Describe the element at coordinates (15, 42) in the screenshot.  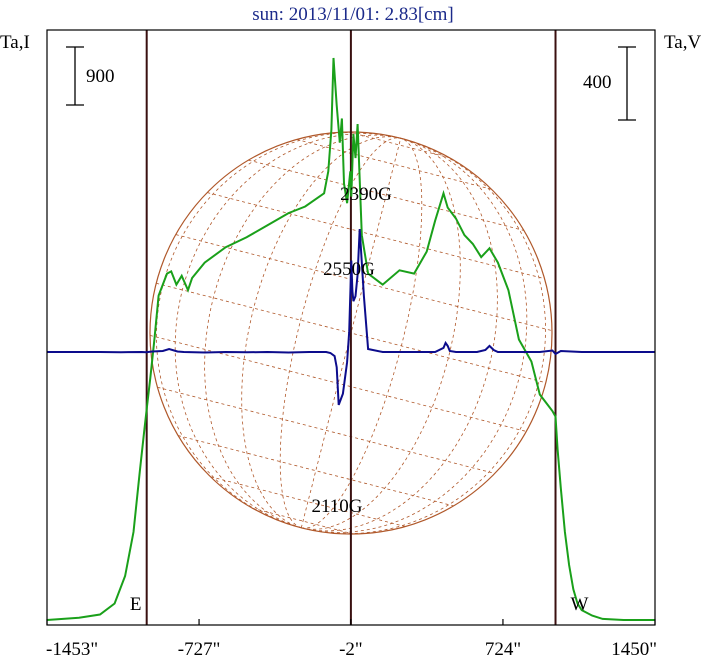
I see `left-axis-label: Ta,I` at that location.